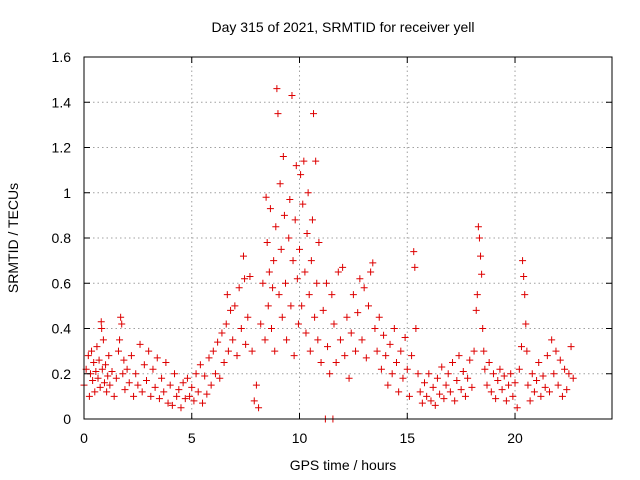  Describe the element at coordinates (84, 438) in the screenshot. I see `x-tick-label: 0` at that location.